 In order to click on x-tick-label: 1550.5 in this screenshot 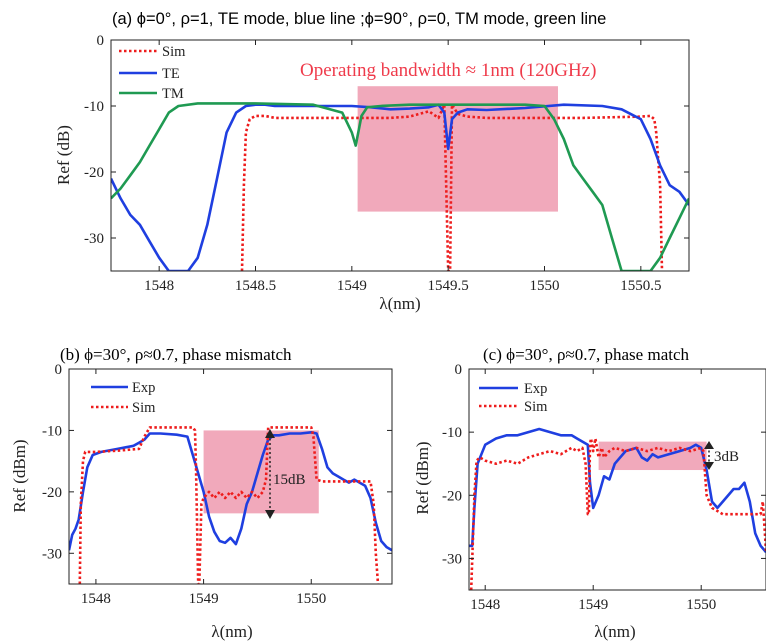, I will do `click(640, 286)`.